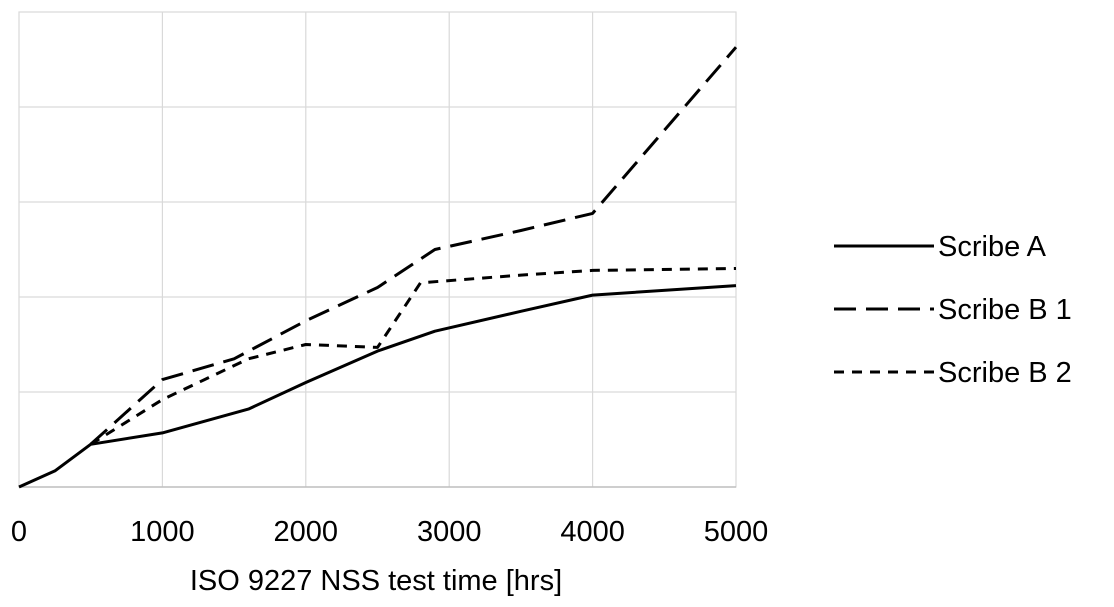 The height and width of the screenshot is (607, 1114). Describe the element at coordinates (19, 532) in the screenshot. I see `x-tick-label: 0` at that location.